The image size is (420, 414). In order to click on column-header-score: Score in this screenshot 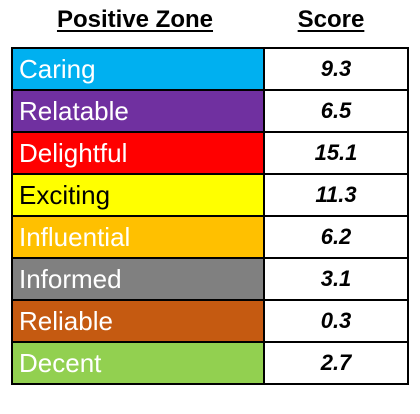, I will do `click(331, 19)`.